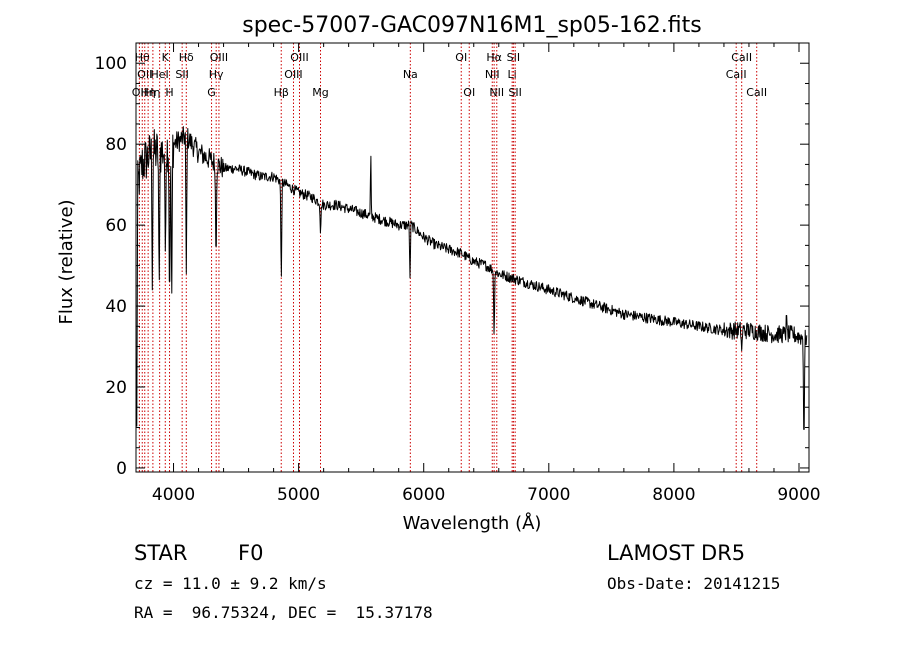 Image resolution: width=900 pixels, height=649 pixels. What do you see at coordinates (173, 495) in the screenshot?
I see `x-tick-label: 4000` at bounding box center [173, 495].